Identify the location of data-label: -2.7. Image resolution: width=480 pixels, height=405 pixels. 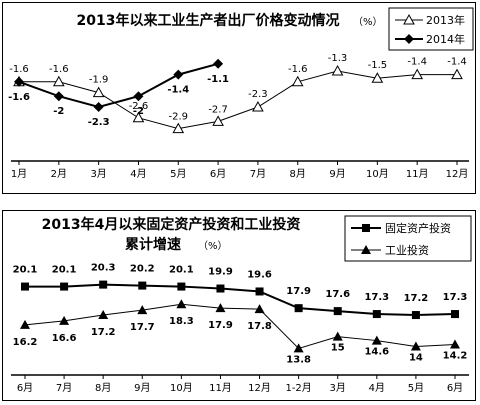
(218, 109).